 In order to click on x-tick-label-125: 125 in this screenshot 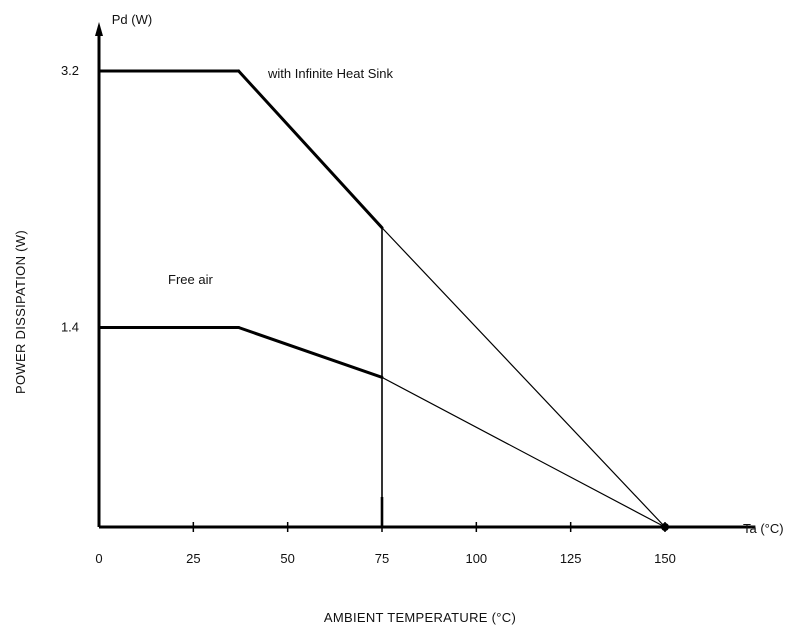, I will do `click(571, 558)`.